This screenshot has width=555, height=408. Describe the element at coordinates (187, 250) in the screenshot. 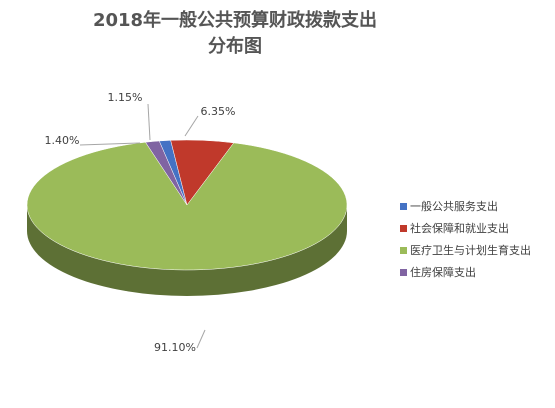

I see `pie-side` at that location.